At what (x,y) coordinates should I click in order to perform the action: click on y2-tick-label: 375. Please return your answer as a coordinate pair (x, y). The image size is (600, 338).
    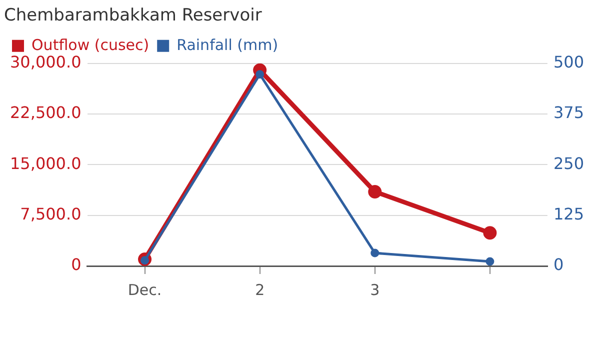
    Looking at the image, I should click on (568, 112).